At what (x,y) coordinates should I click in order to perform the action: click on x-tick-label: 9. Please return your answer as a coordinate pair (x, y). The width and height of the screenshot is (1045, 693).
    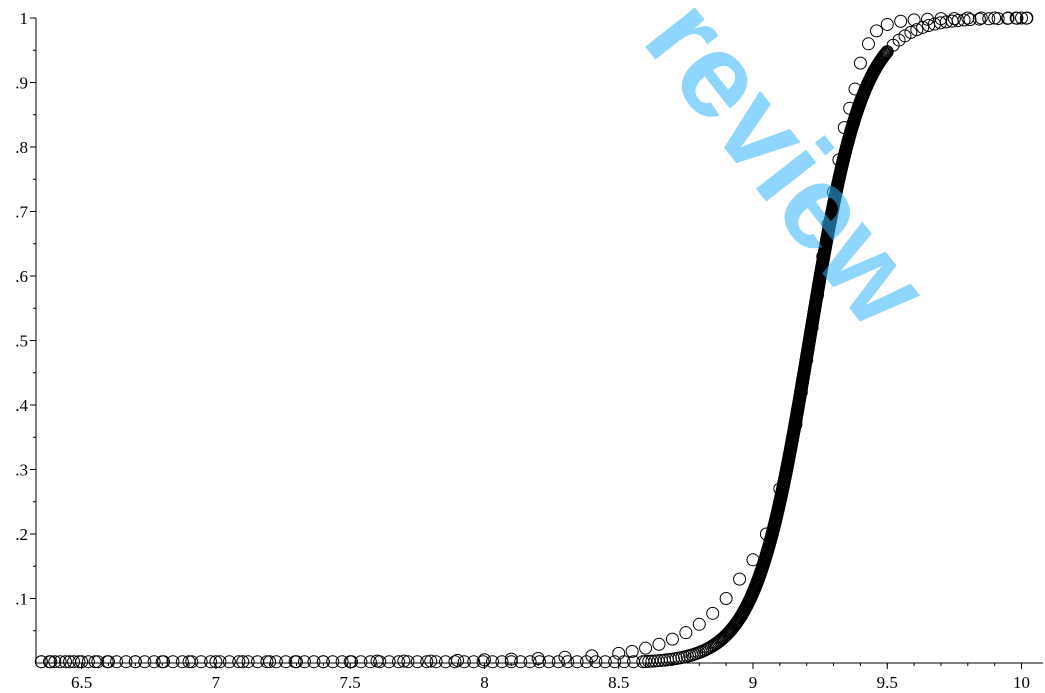
    Looking at the image, I should click on (753, 682).